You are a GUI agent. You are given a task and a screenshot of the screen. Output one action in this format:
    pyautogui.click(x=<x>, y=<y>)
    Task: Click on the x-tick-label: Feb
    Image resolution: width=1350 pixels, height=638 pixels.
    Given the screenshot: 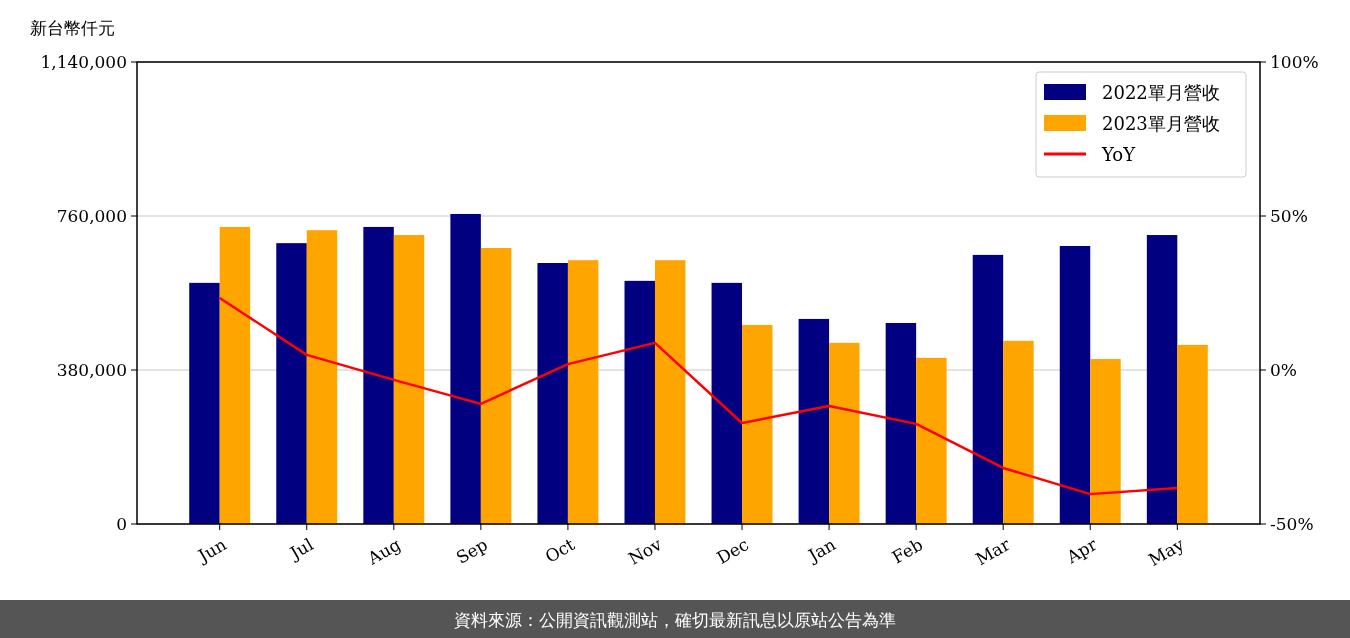 What is the action you would take?
    pyautogui.click(x=907, y=551)
    